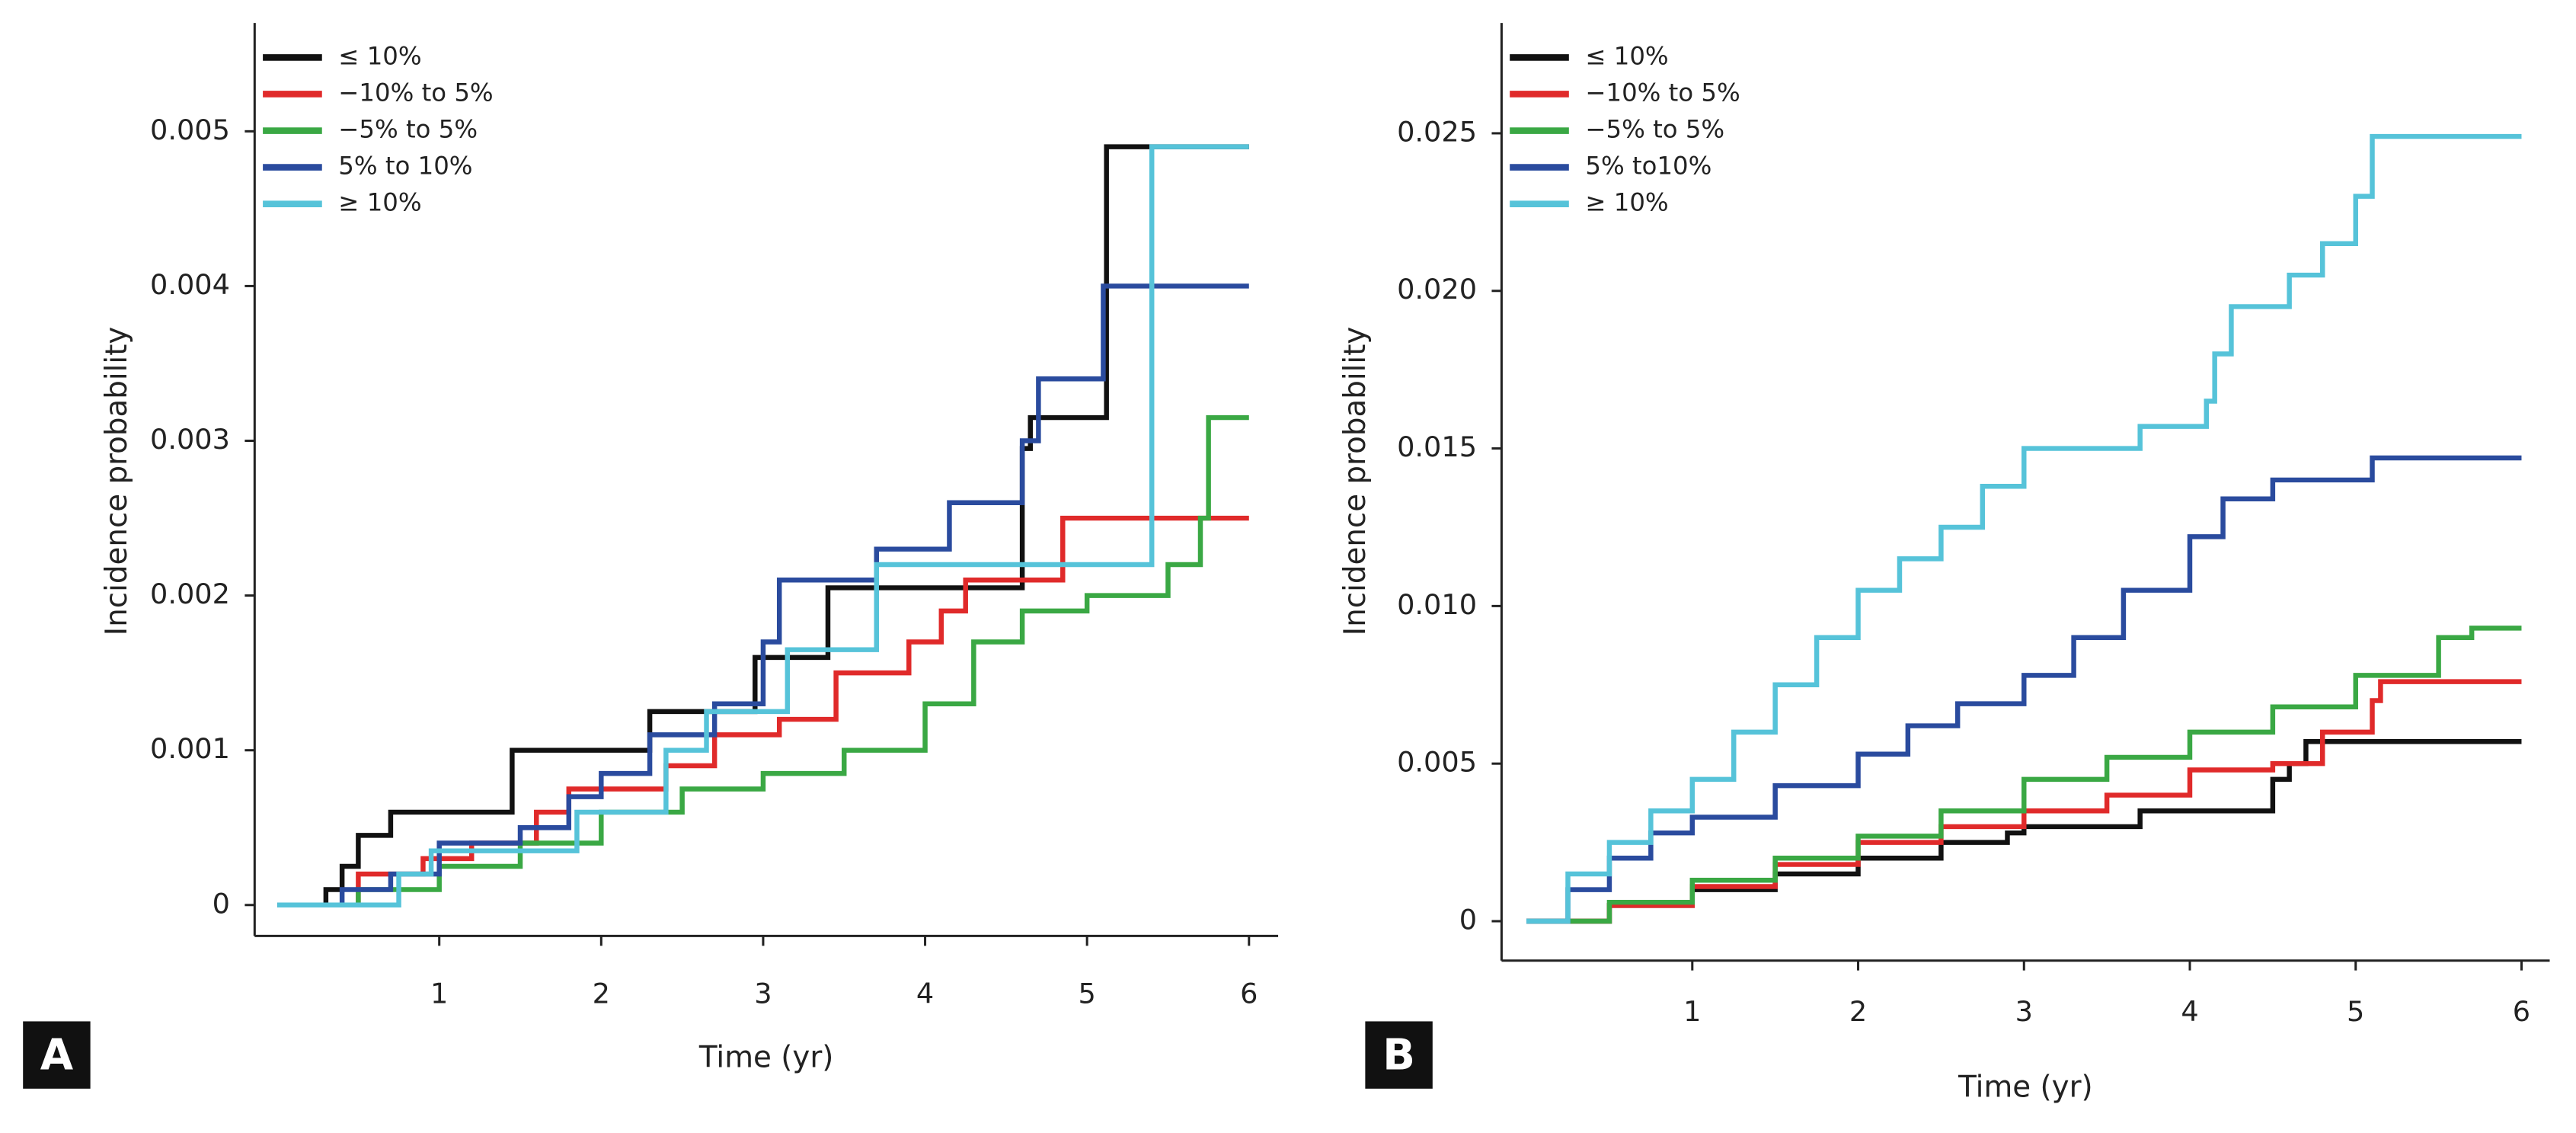  What do you see at coordinates (190, 284) in the screenshot?
I see `y-tick-label: 0.004` at bounding box center [190, 284].